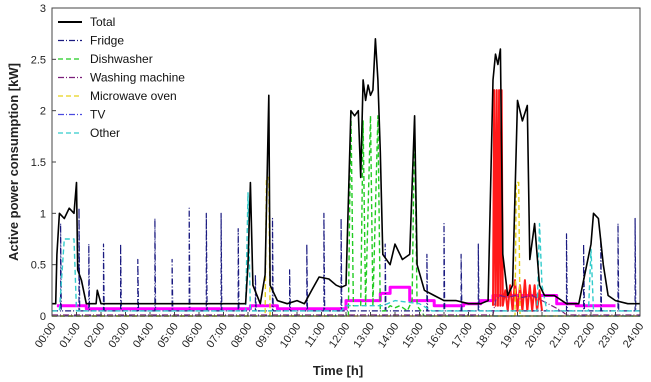  Describe the element at coordinates (585, 335) in the screenshot. I see `x-tick-label: 22:00` at that location.